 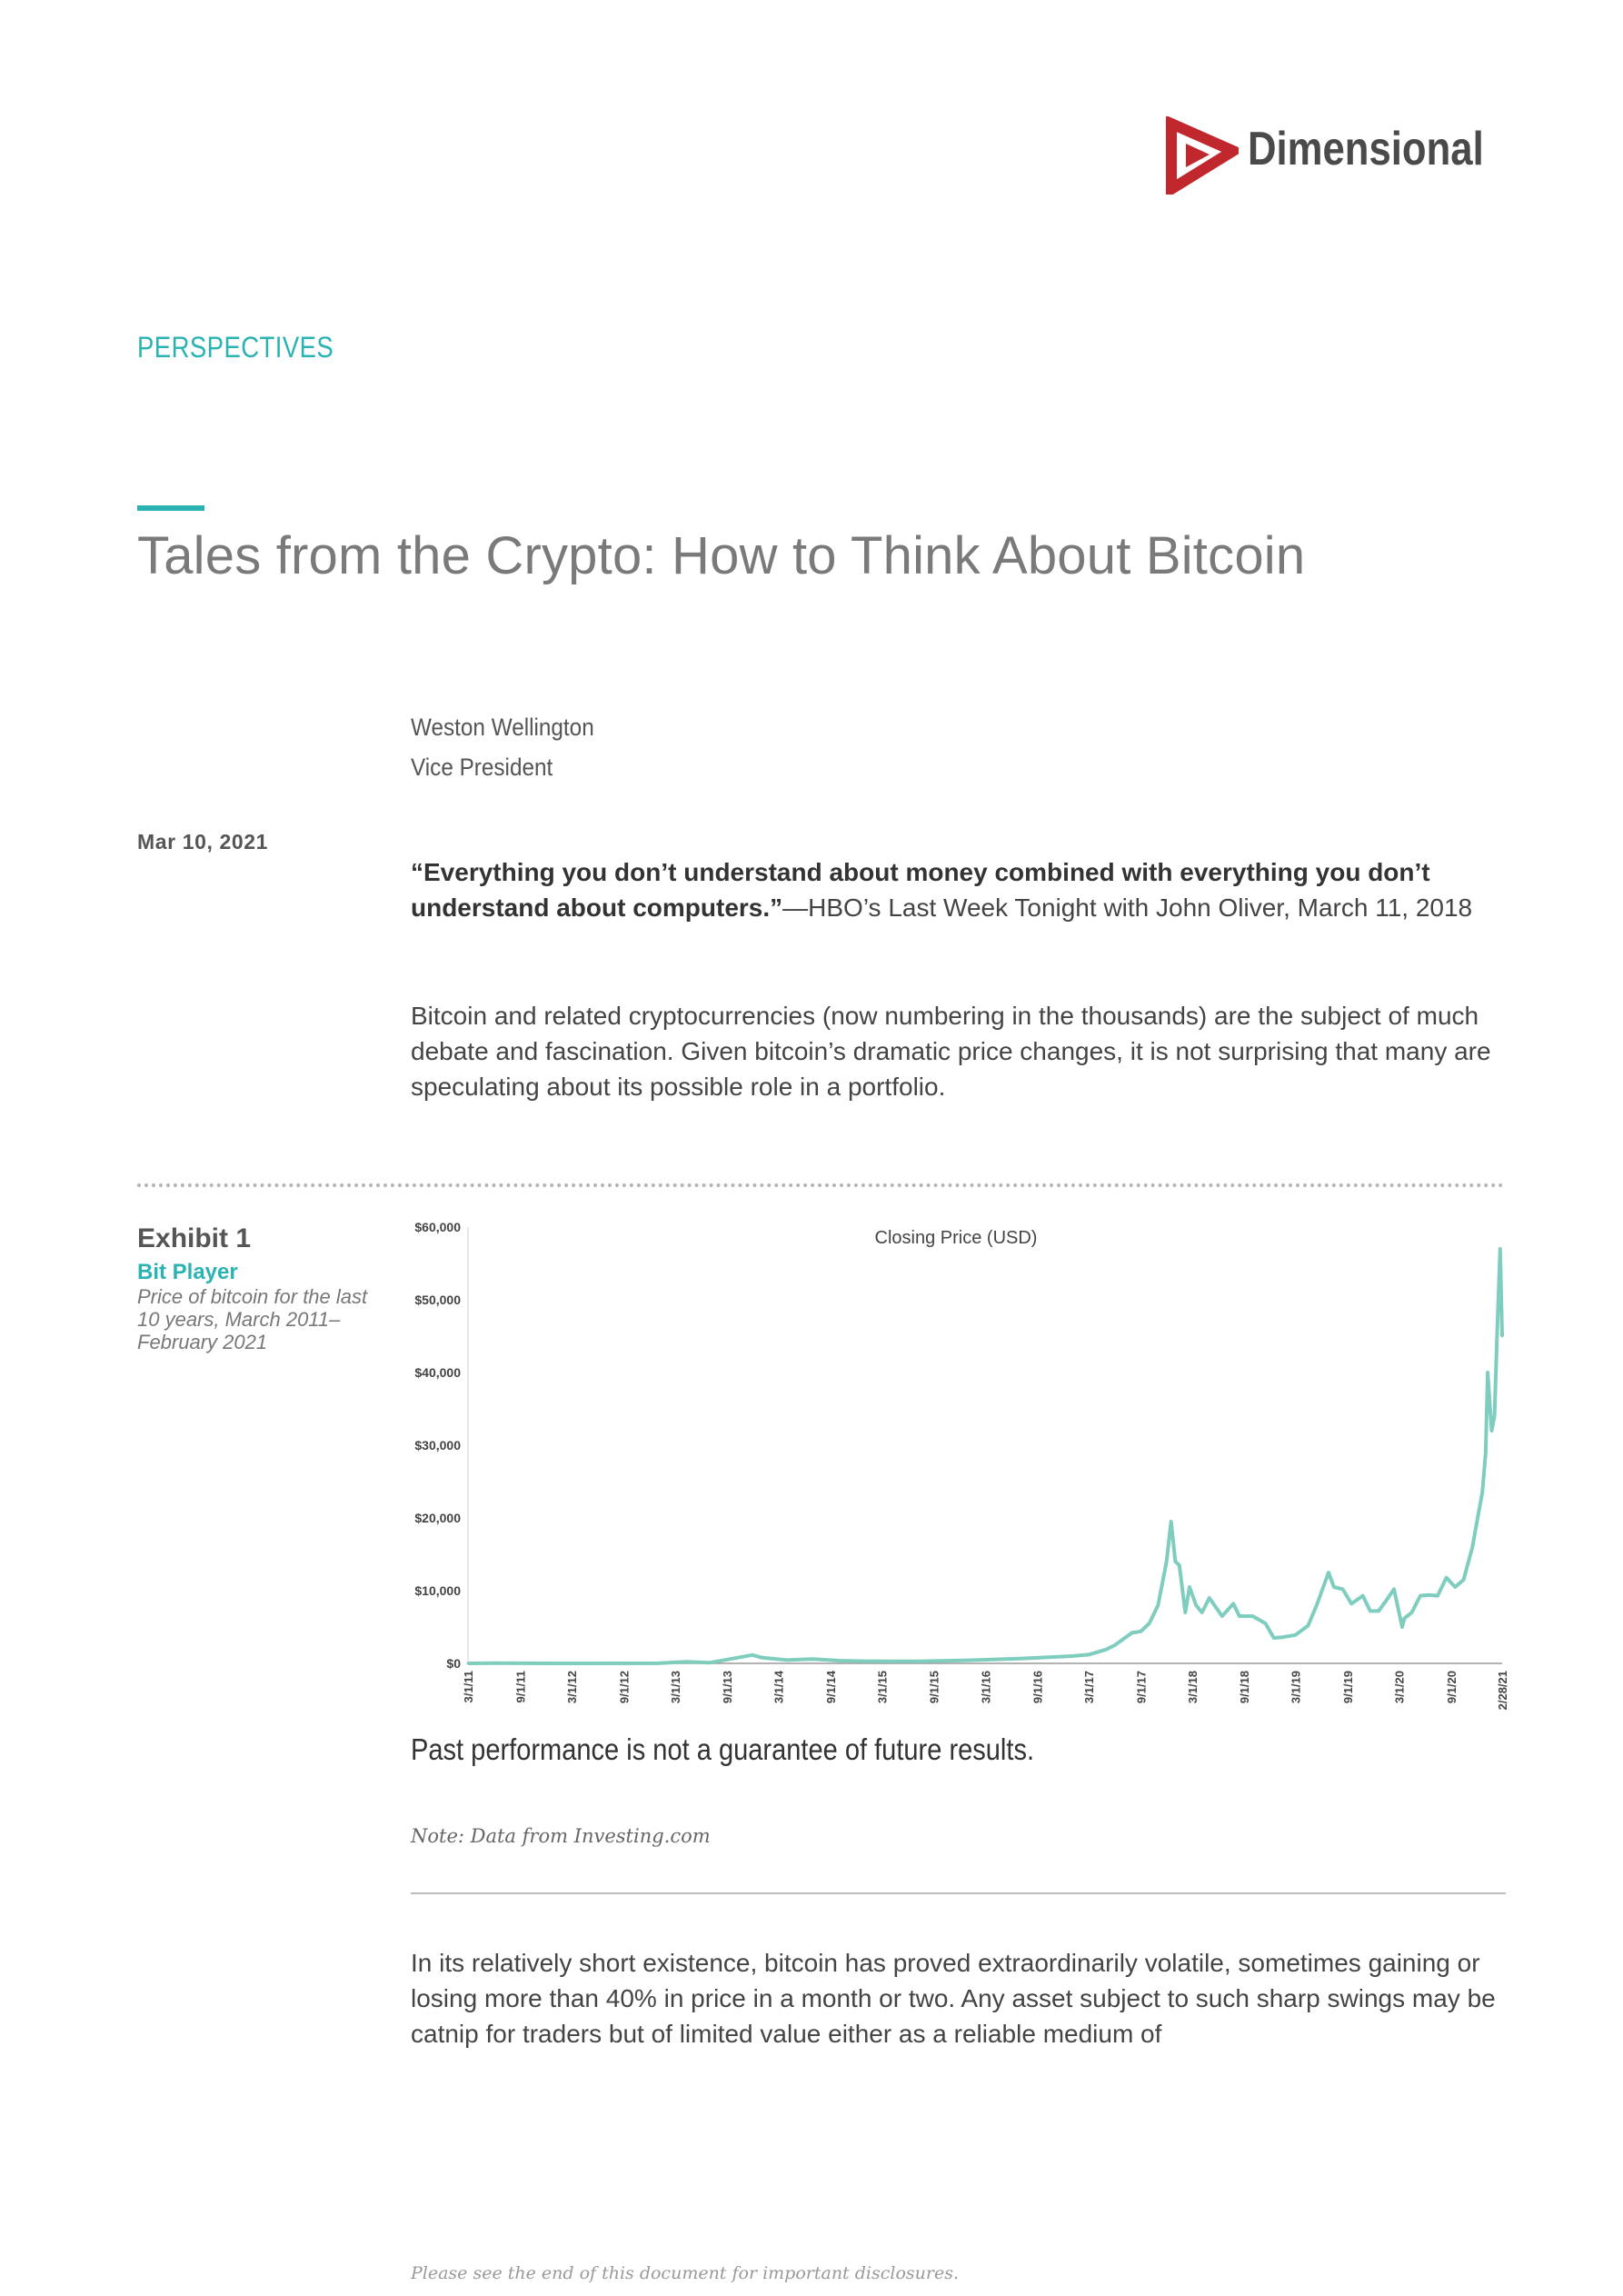 I want to click on x-tick-label: 9/1/18, so click(x=1245, y=1687).